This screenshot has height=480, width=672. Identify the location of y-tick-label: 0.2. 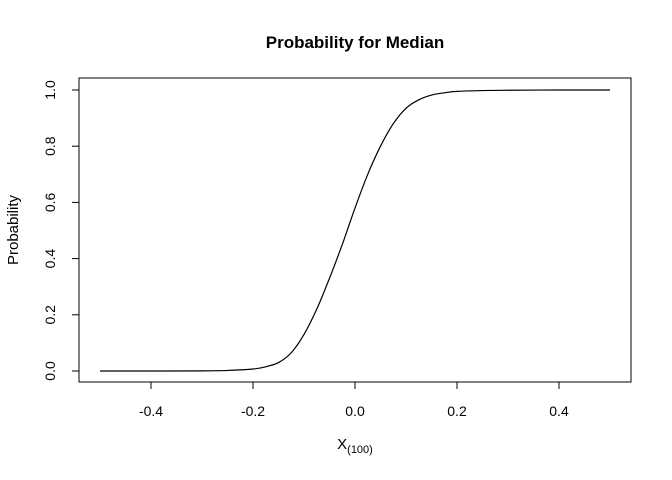
(50, 315).